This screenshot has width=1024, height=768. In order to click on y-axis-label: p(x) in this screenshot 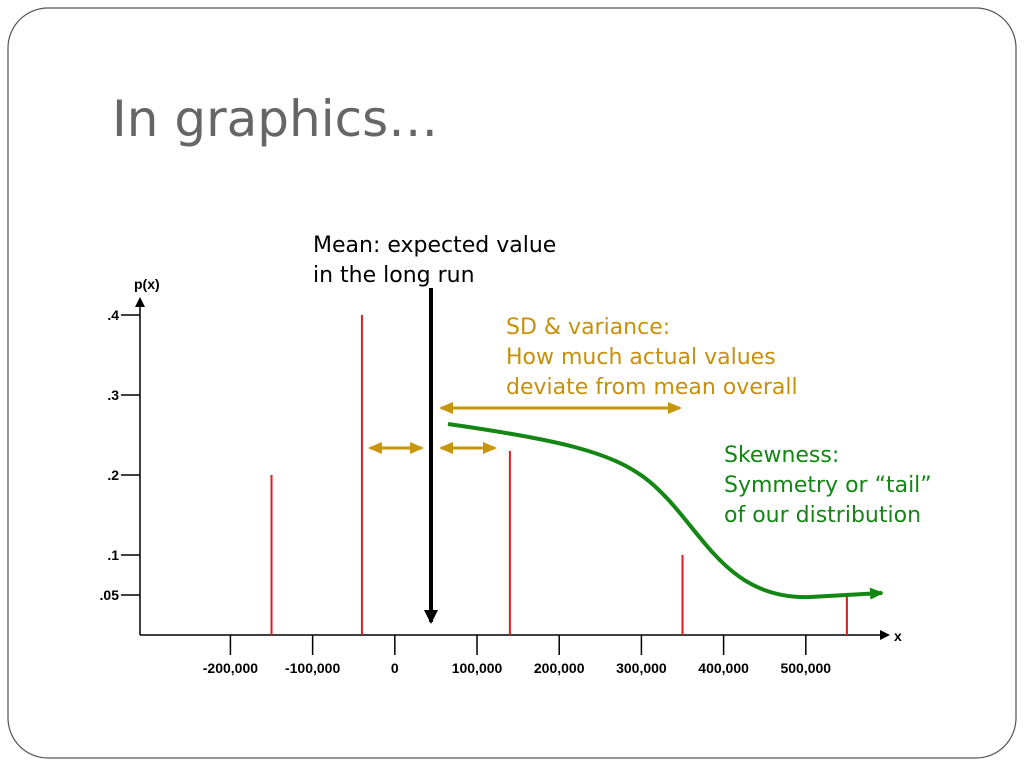, I will do `click(147, 284)`.